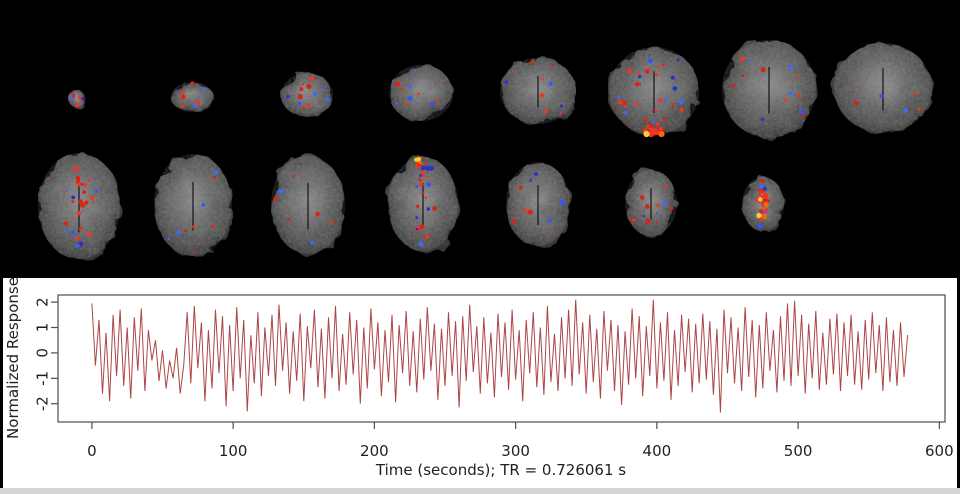 This screenshot has width=960, height=494. What do you see at coordinates (43, 328) in the screenshot?
I see `y-tick-label: 1` at bounding box center [43, 328].